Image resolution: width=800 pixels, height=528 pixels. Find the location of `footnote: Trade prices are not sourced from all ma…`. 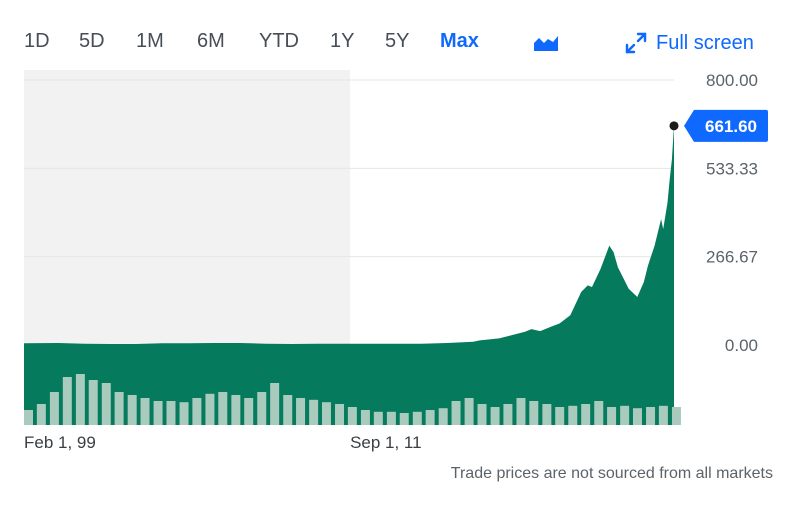

footnote: Trade prices are not sourced from all ma… is located at coordinates (611, 473).